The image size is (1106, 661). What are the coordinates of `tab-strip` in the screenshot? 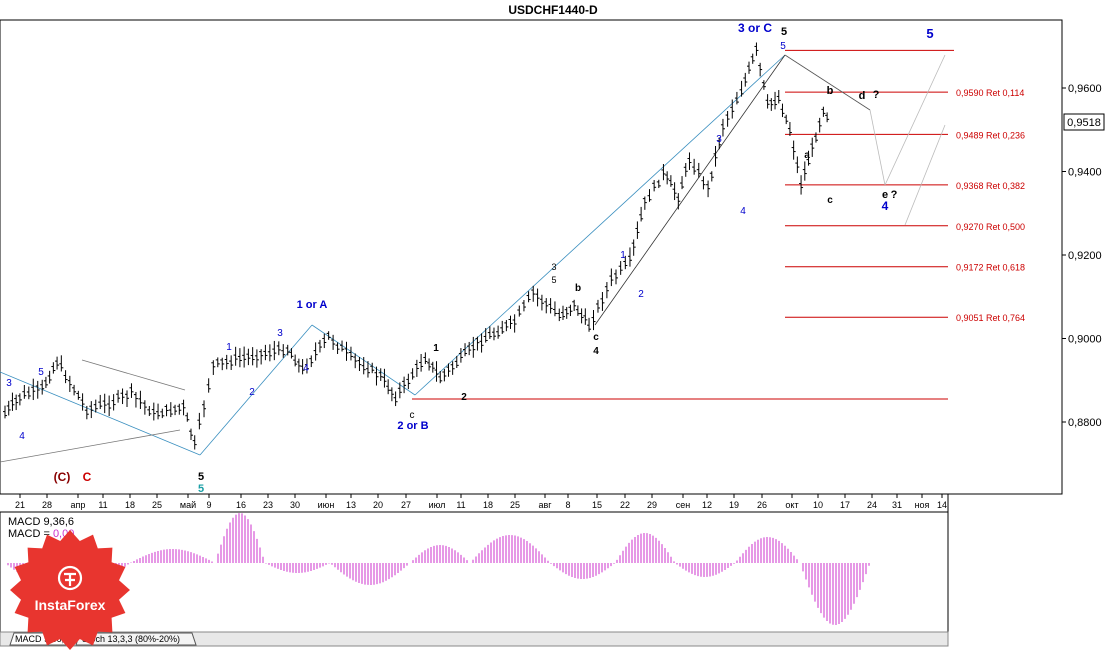 It's located at (474, 639).